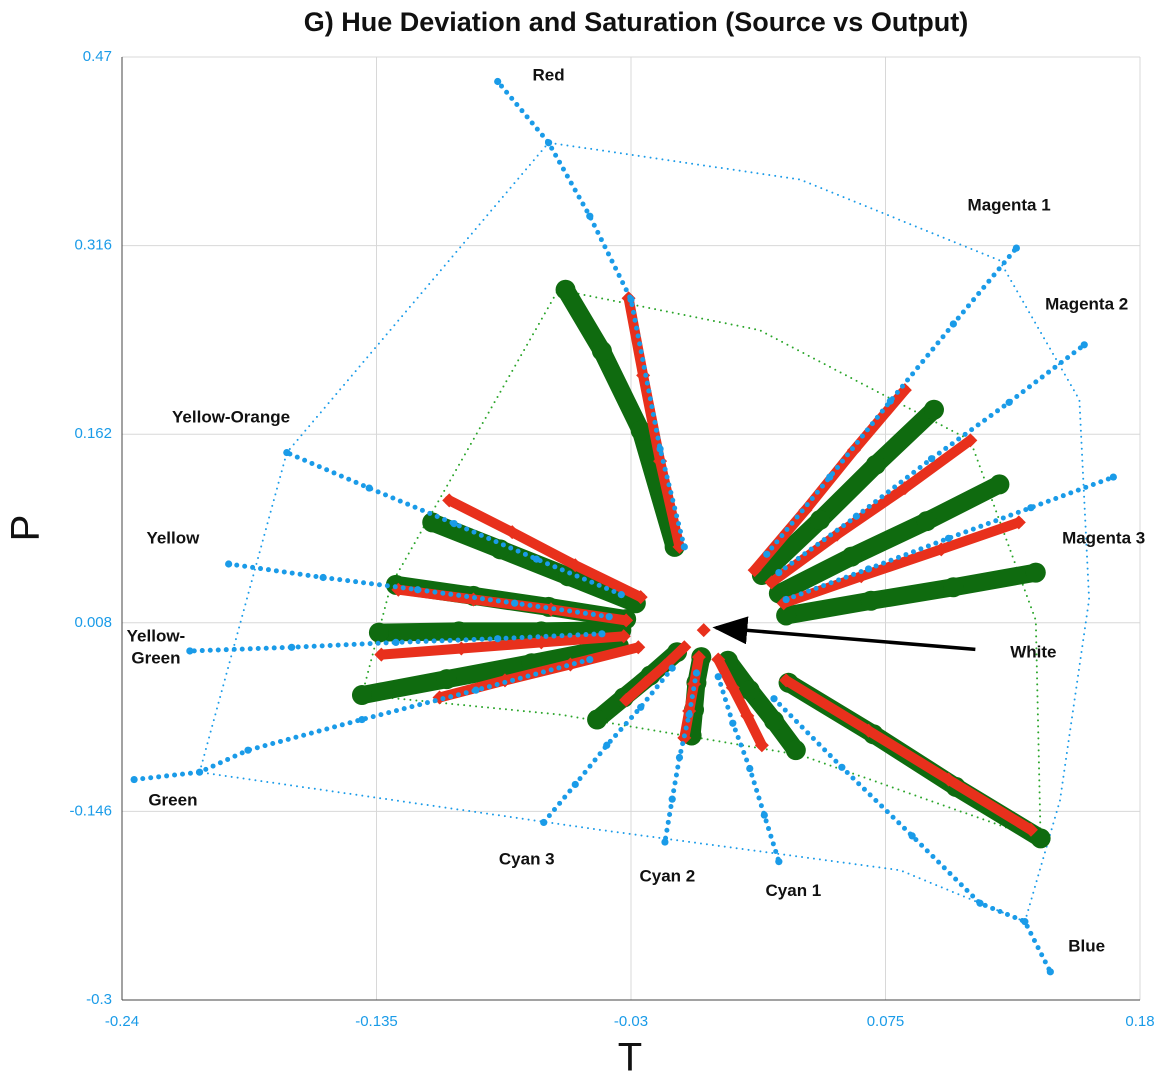 This screenshot has width=1162, height=1083. I want to click on x-tick-label: -0.135, so click(376, 1021).